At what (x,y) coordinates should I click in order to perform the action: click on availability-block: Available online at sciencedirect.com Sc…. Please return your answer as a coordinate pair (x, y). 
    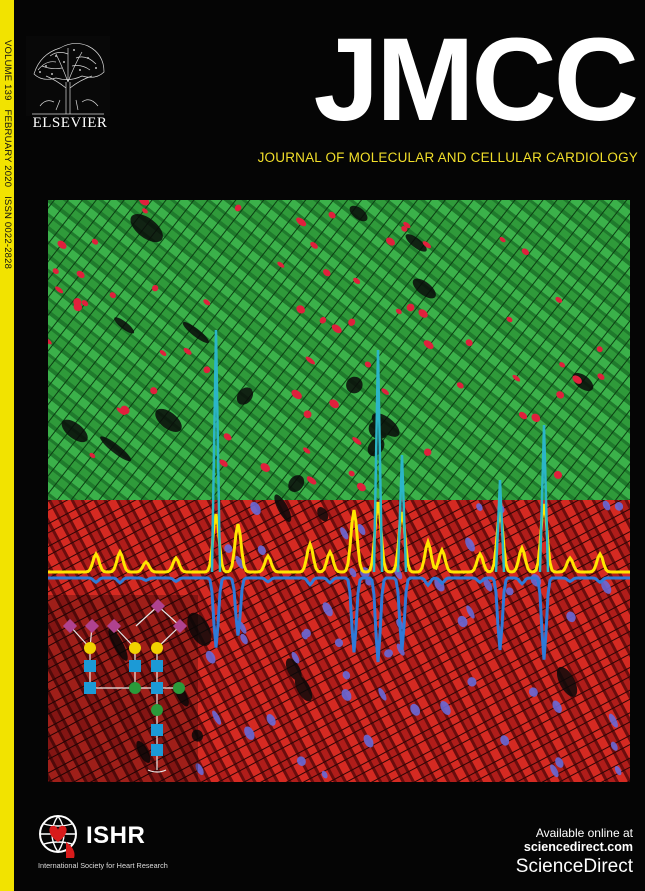
    Looking at the image, I should click on (574, 852).